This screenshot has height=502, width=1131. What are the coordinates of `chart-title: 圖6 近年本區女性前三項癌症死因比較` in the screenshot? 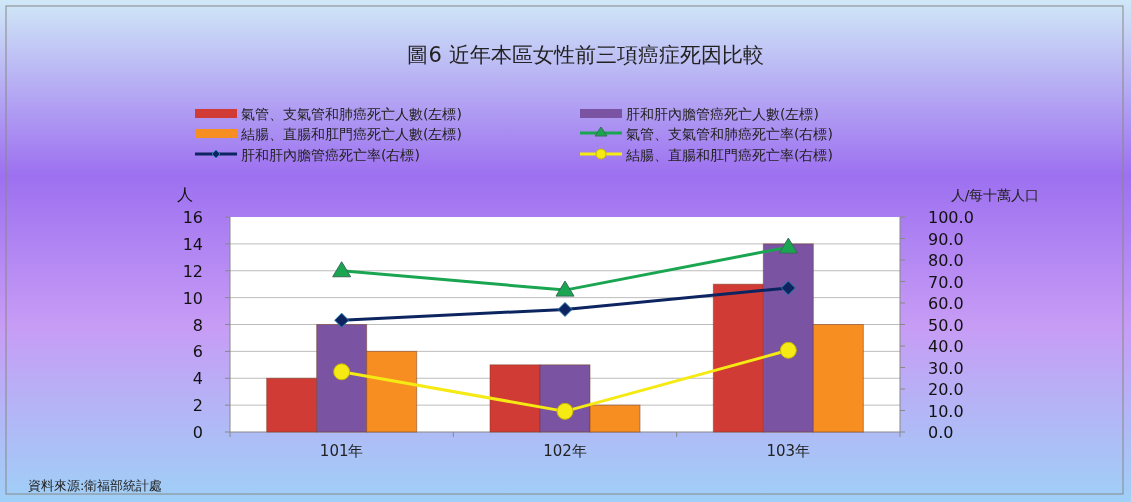 It's located at (585, 55).